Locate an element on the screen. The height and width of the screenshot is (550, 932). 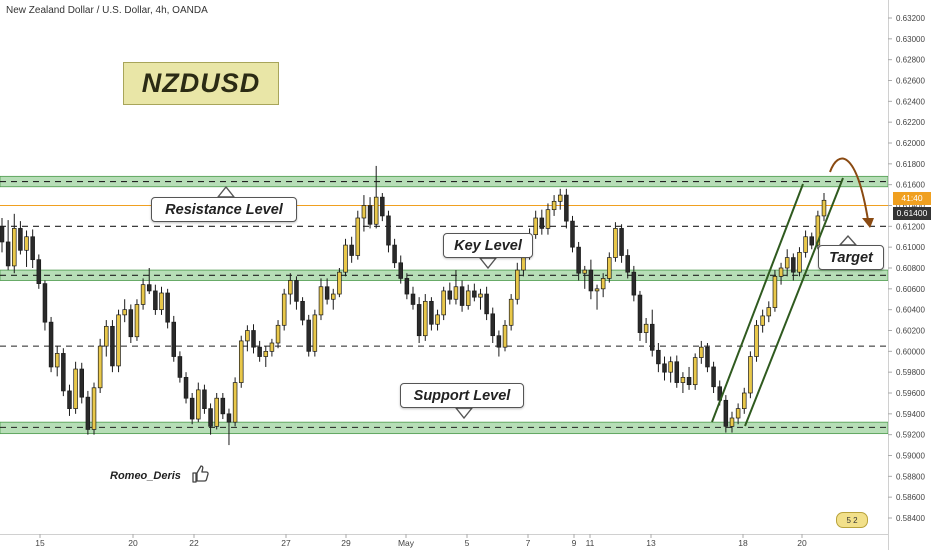
x-tick-label: 15 is located at coordinates (40, 543).